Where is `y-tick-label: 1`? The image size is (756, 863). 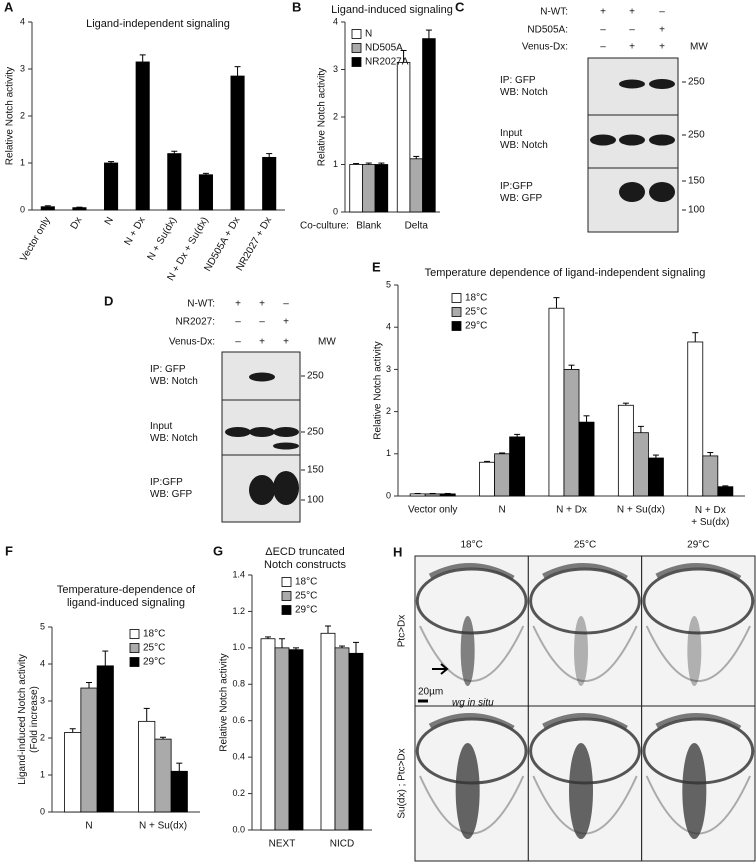 y-tick-label: 1 is located at coordinates (388, 453).